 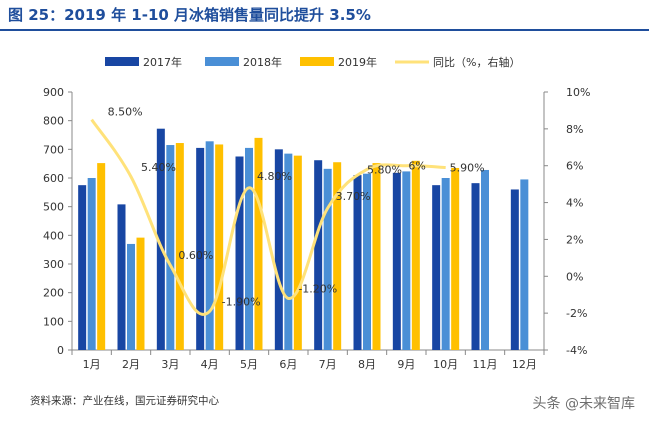 I want to click on bar-2018年-10月, so click(x=445, y=264).